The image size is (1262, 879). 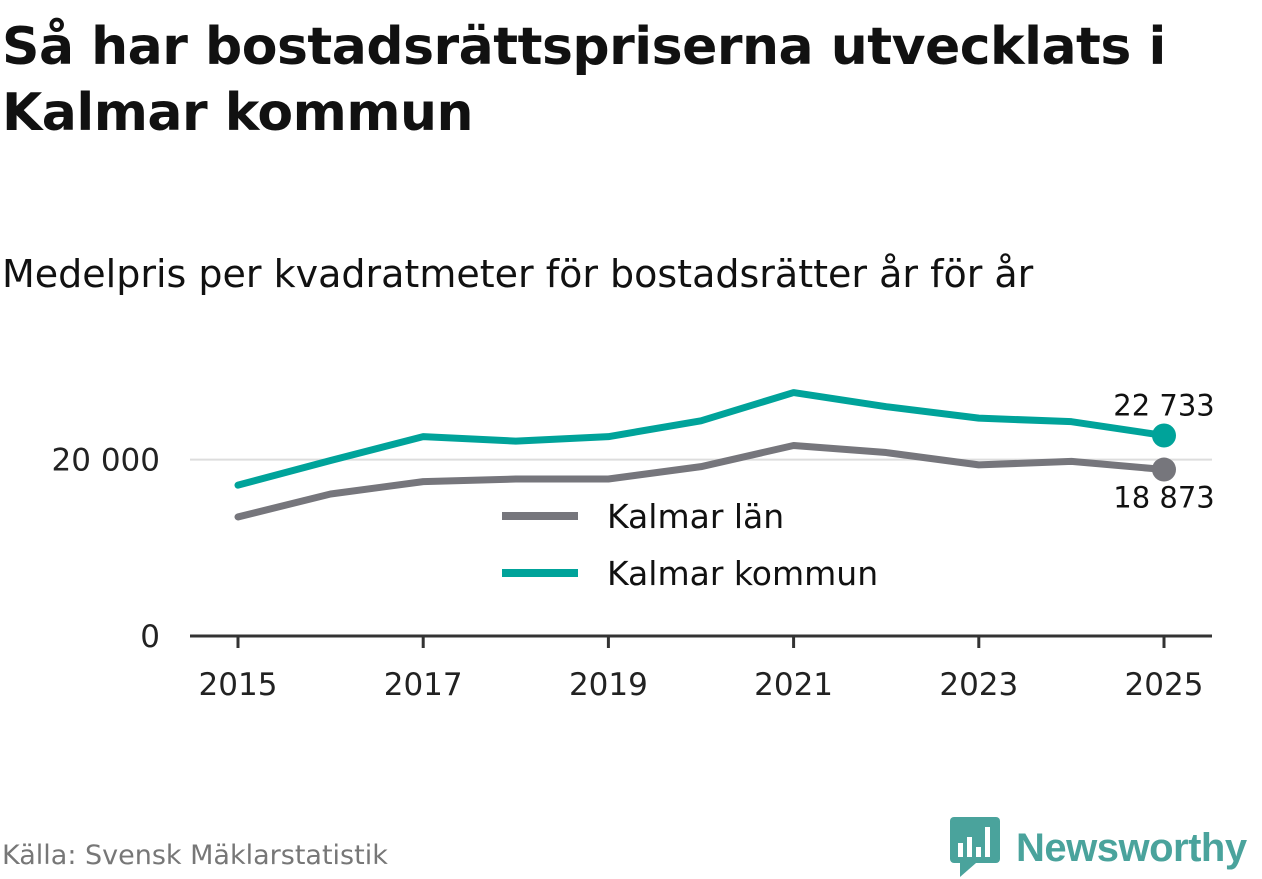 I want to click on end-value-label-0: 18 873, so click(x=1163, y=498).